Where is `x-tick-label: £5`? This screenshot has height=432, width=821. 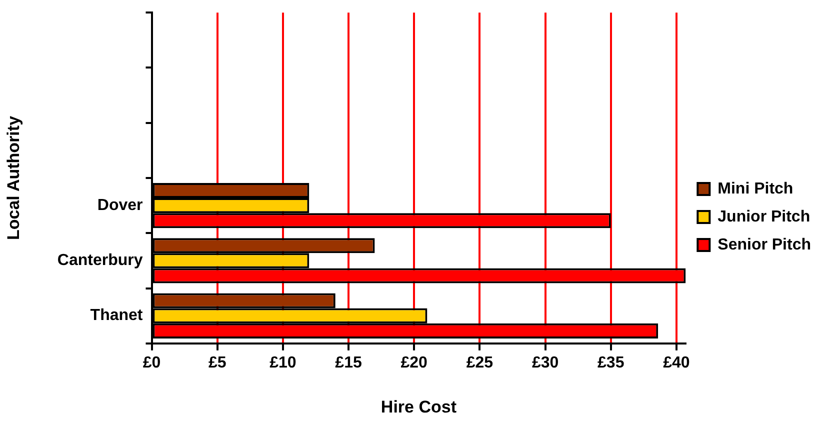
x-tick-label: £5 is located at coordinates (217, 363).